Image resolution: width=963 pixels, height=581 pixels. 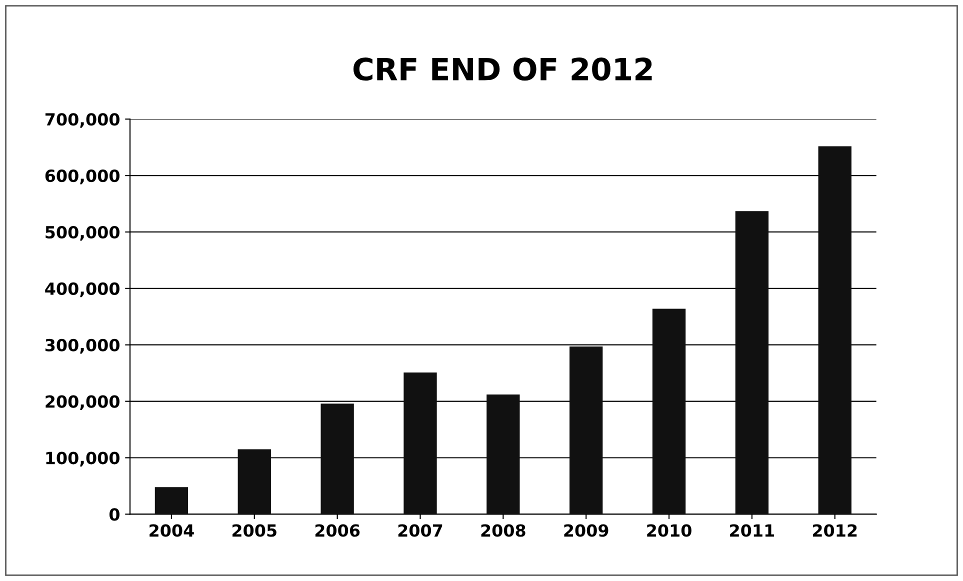 I want to click on x-tick-label: 2007, so click(x=420, y=530).